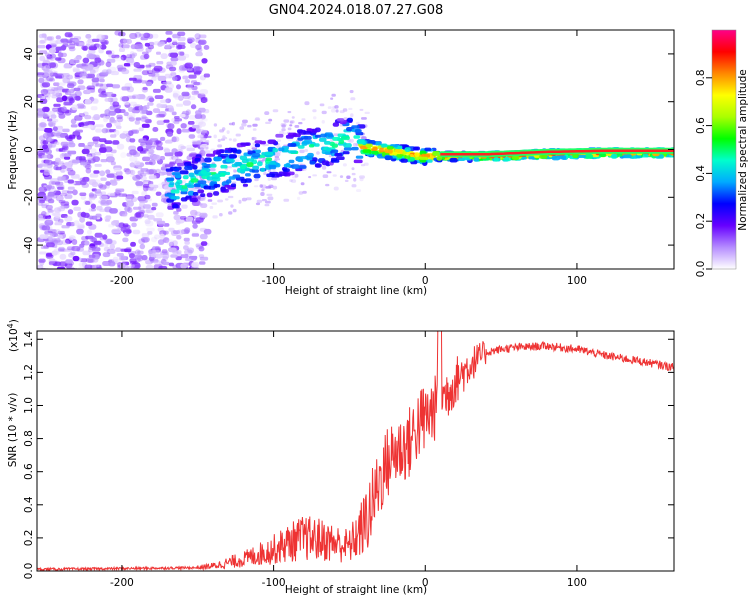 The width and height of the screenshot is (750, 600). What do you see at coordinates (10, 325) in the screenshot?
I see `snr-scale-exponent: 4` at bounding box center [10, 325].